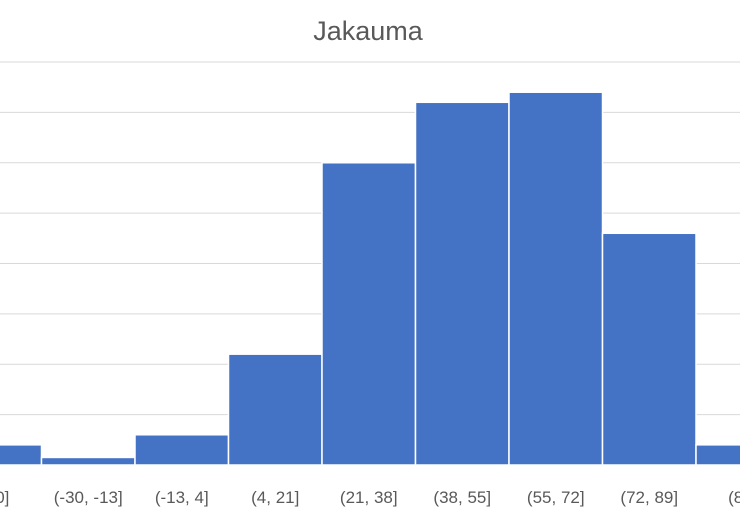 The width and height of the screenshot is (740, 520). I want to click on x-tick-label: (89,, so click(734, 497).